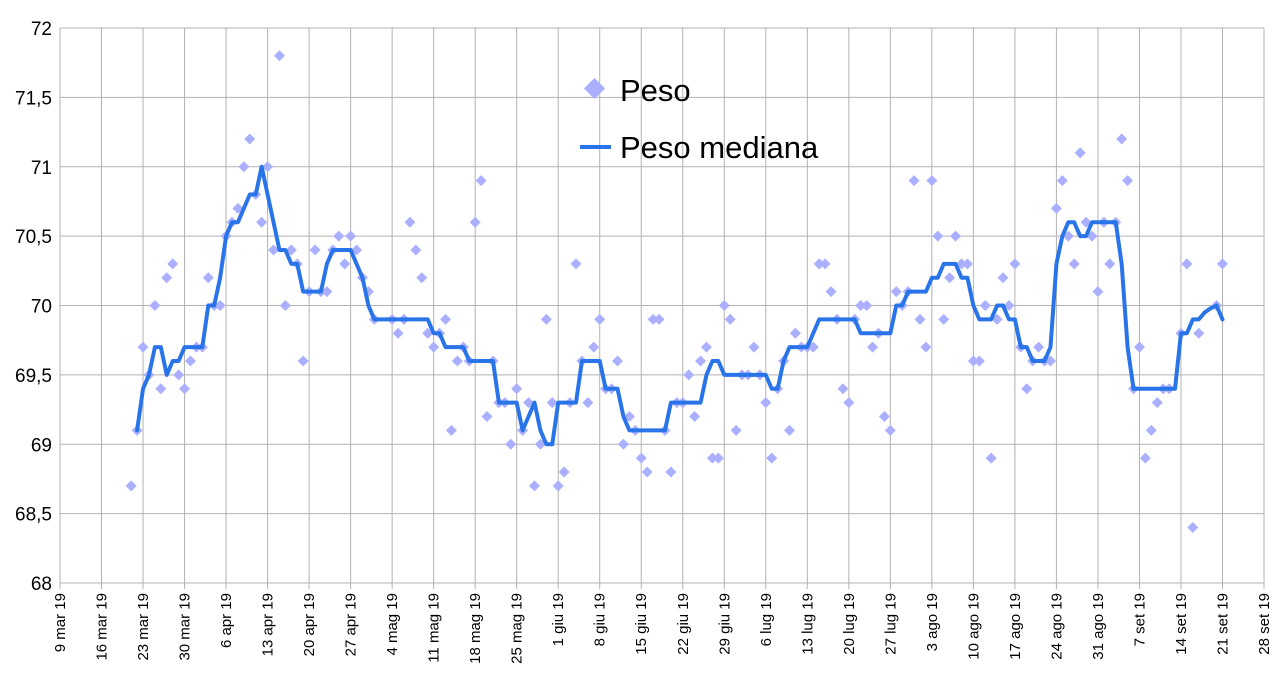 This screenshot has width=1283, height=691. I want to click on legend-marker-peso, so click(594, 88).